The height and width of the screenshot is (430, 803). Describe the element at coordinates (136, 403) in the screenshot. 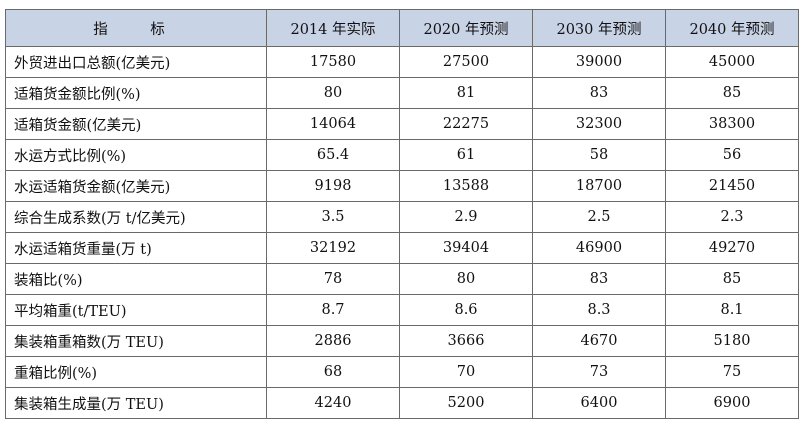

I see `row-label: 集装箱生成量(万 TEU)` at that location.